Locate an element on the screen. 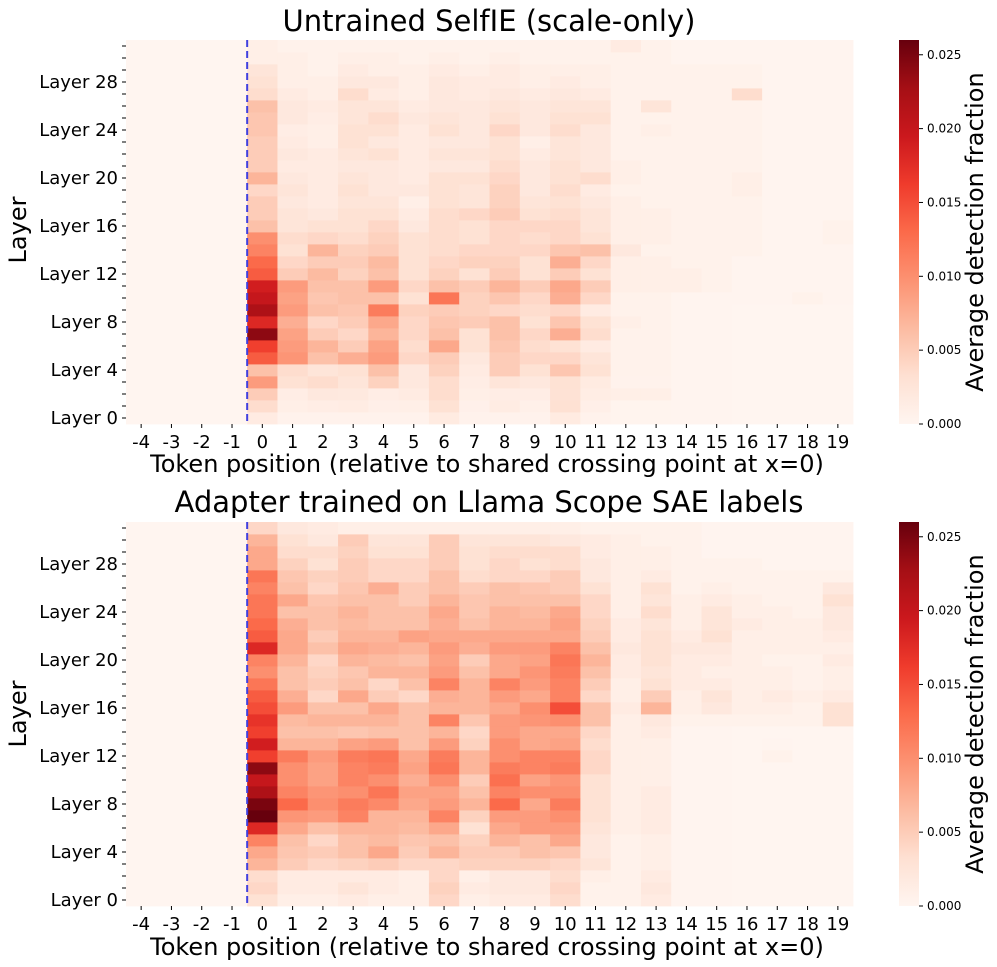 Image resolution: width=997 pixels, height=967 pixels. x-tick-label: 2 is located at coordinates (322, 924).